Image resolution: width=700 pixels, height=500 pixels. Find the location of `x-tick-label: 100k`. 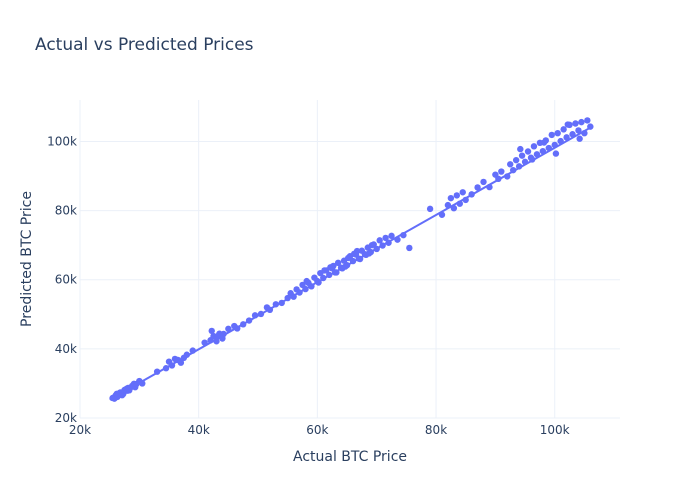

x-tick-label: 100k is located at coordinates (555, 430).